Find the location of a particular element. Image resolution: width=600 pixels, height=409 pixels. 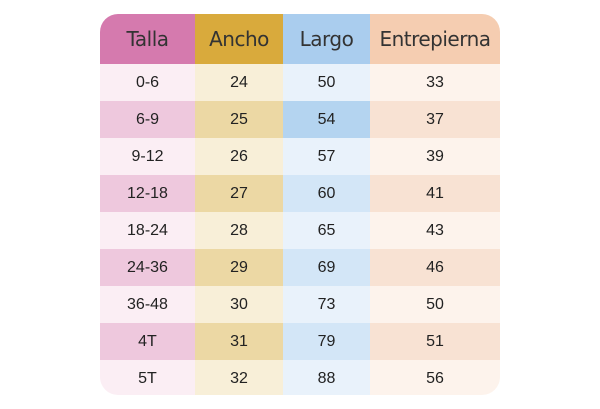

measure-cell: 37 is located at coordinates (435, 119).